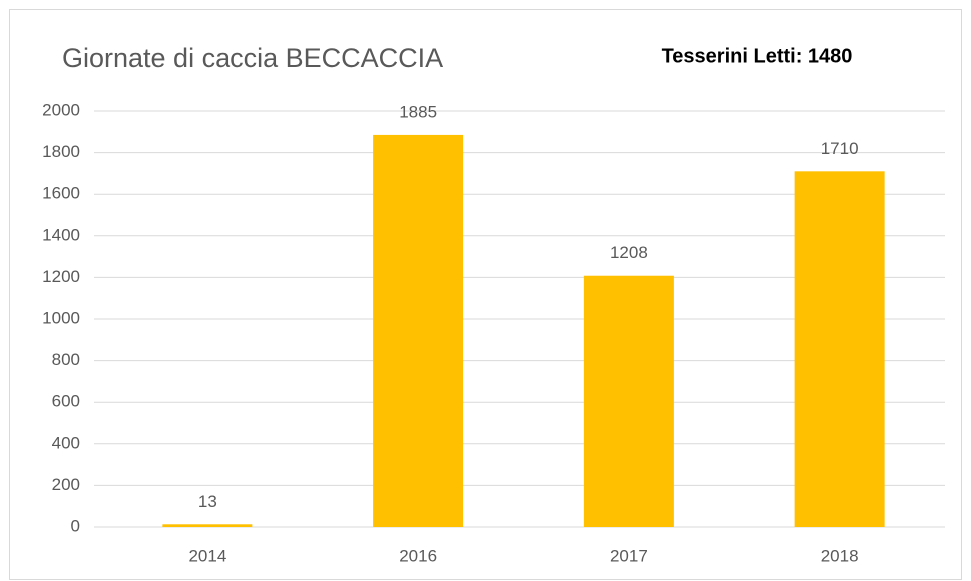  Describe the element at coordinates (629, 555) in the screenshot. I see `x-tick-label: 2017` at that location.